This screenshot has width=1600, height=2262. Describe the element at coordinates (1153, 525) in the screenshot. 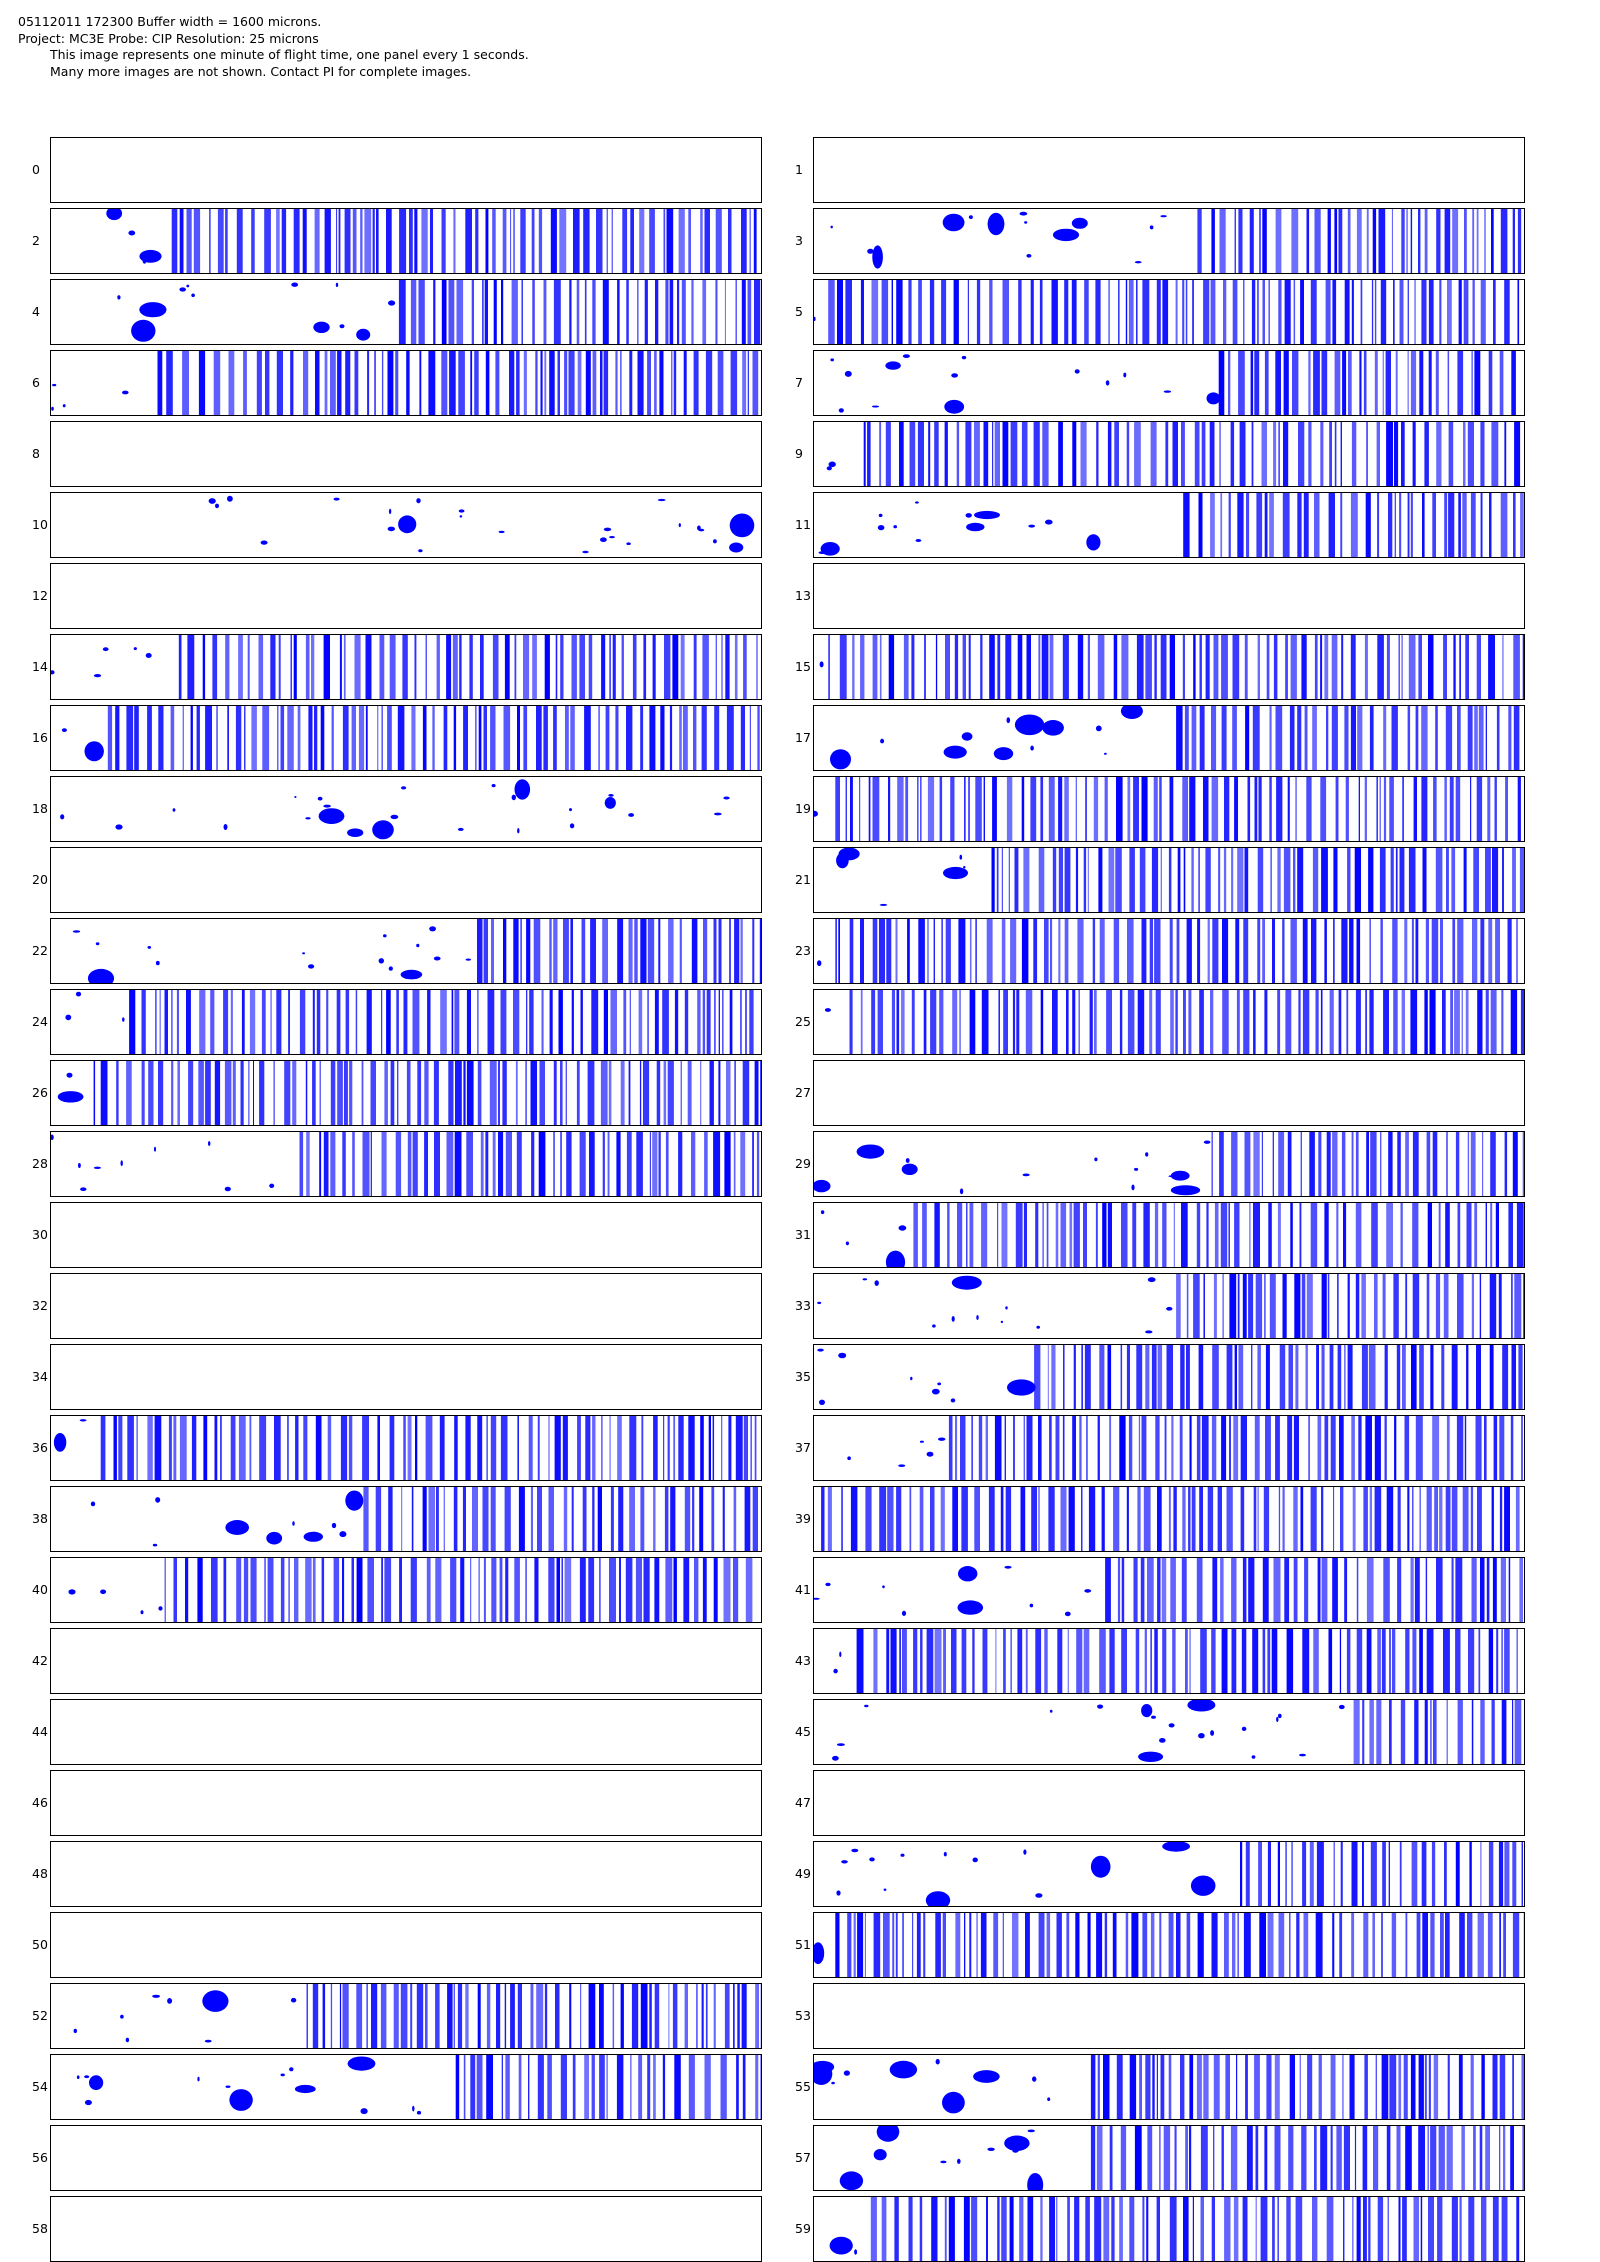

I see `panel-row: 11` at that location.